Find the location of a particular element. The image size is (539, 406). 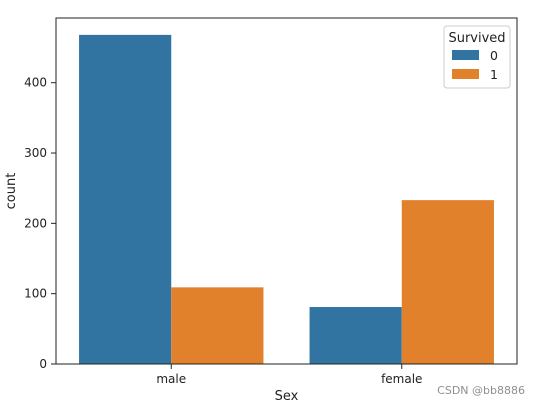

y-tick-label: 400 is located at coordinates (35, 83).